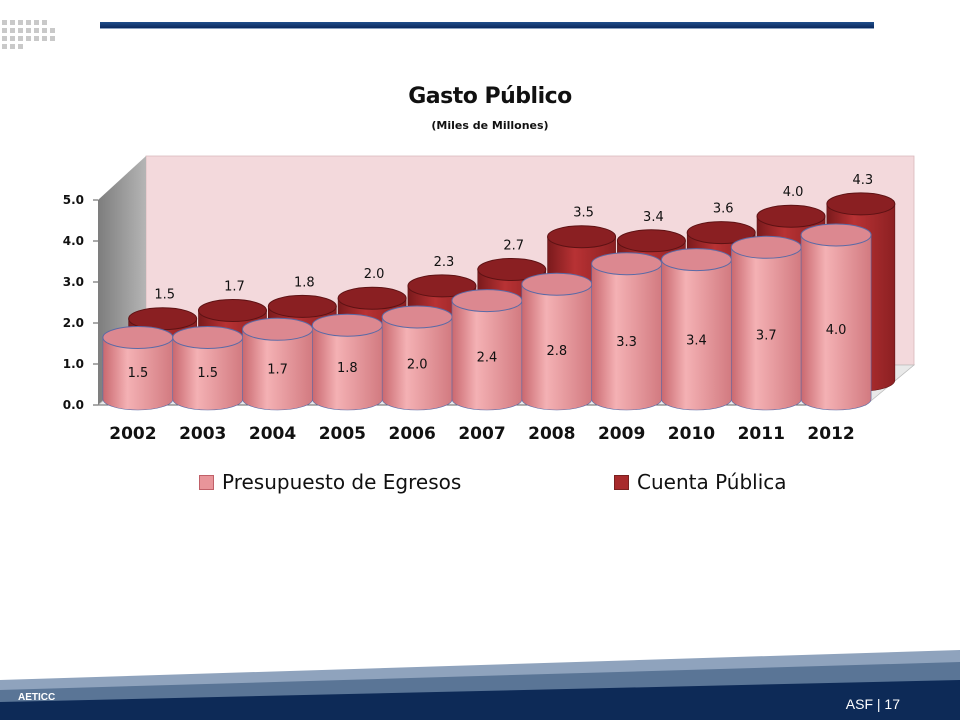  What do you see at coordinates (830, 434) in the screenshot?
I see `x-category-label: 2012` at bounding box center [830, 434].